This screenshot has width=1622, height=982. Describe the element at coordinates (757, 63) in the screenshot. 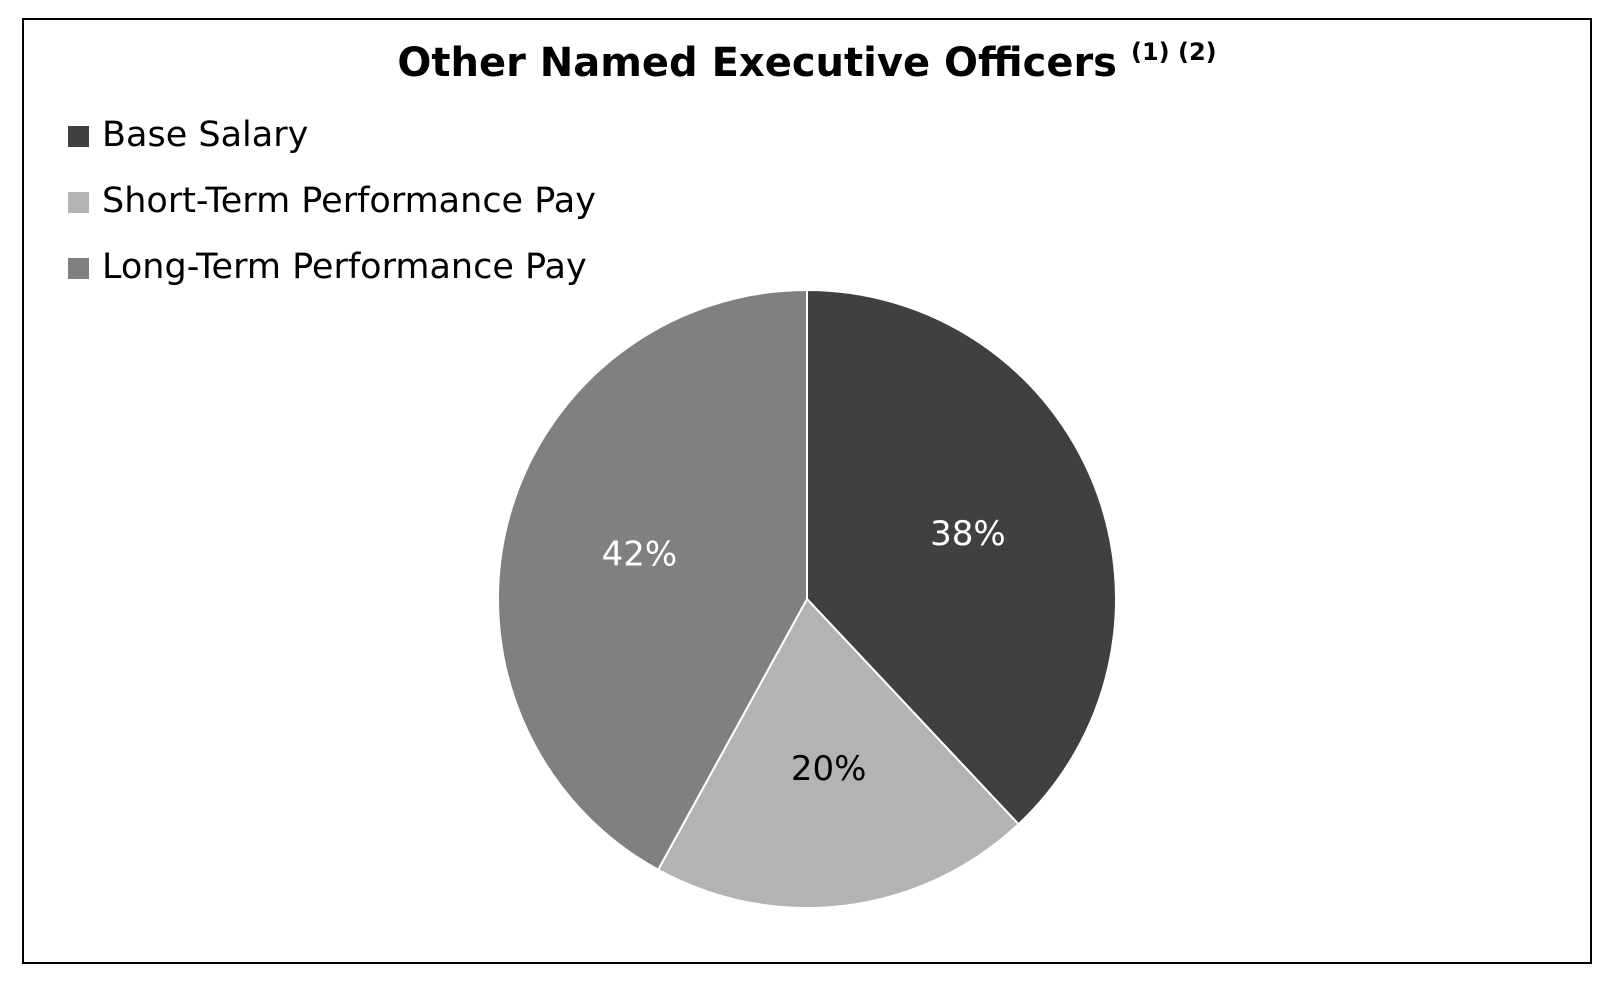

I see `chart-title: Other Named Executive Officers` at that location.